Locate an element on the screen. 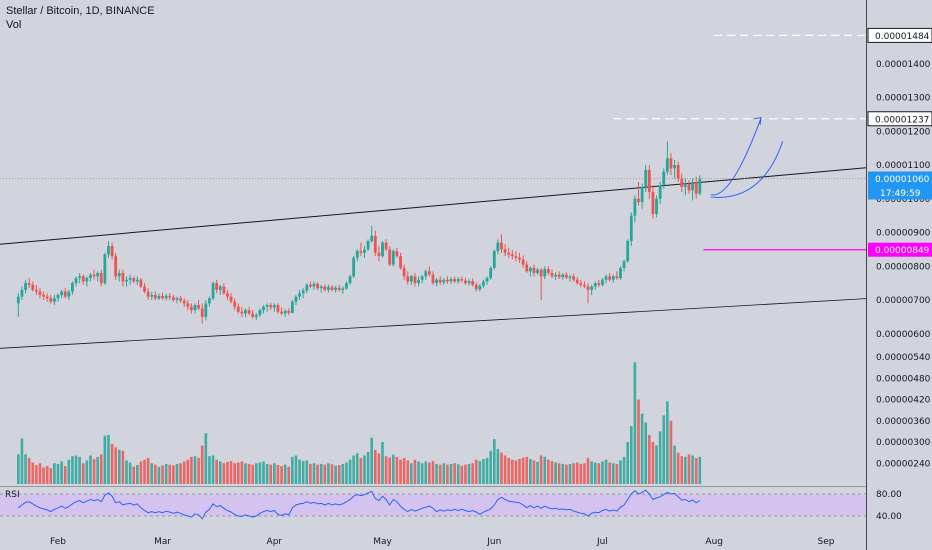 This screenshot has height=550, width=932. upper-trendline is located at coordinates (433, 206).